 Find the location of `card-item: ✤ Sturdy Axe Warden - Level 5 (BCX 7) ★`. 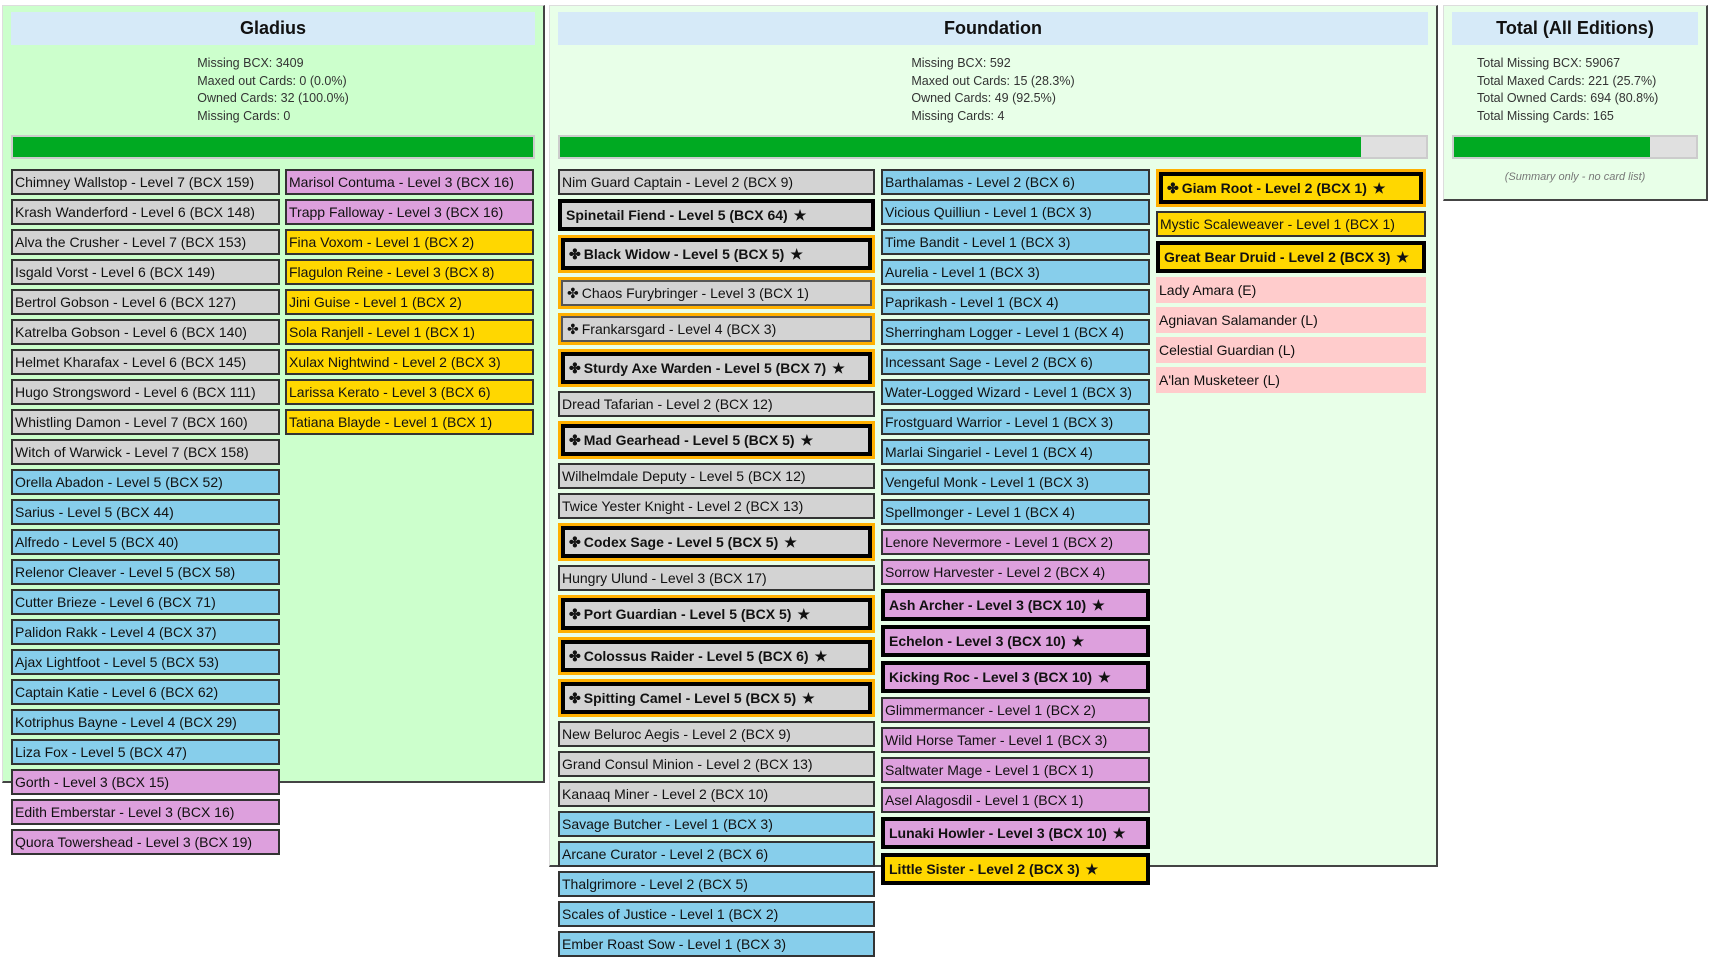

card-item: ✤ Sturdy Axe Warden - Level 5 (BCX 7) ★ is located at coordinates (716, 368).